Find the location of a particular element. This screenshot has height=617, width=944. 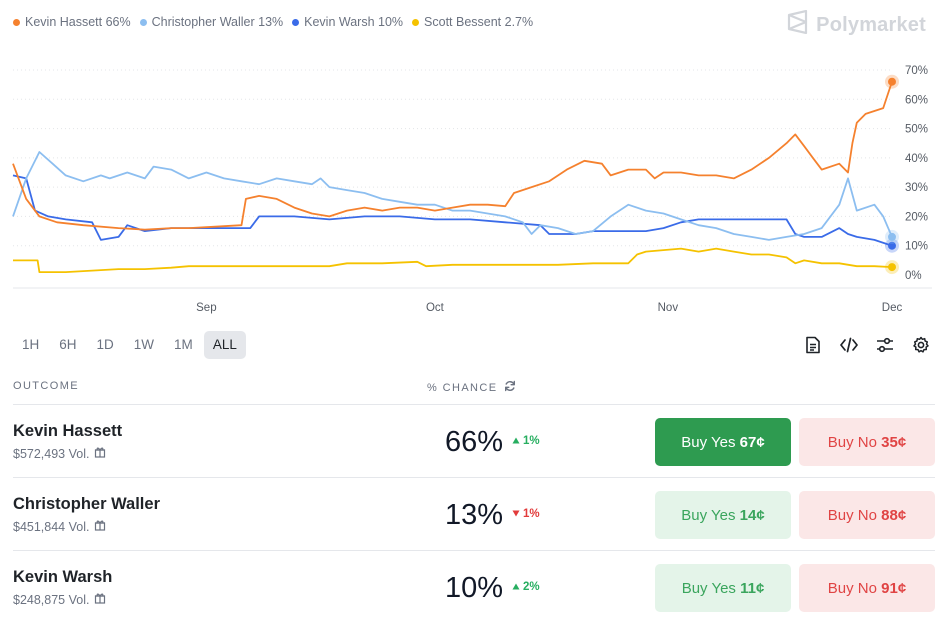

outcome-volume: $451,844 Vol. is located at coordinates (59, 526).